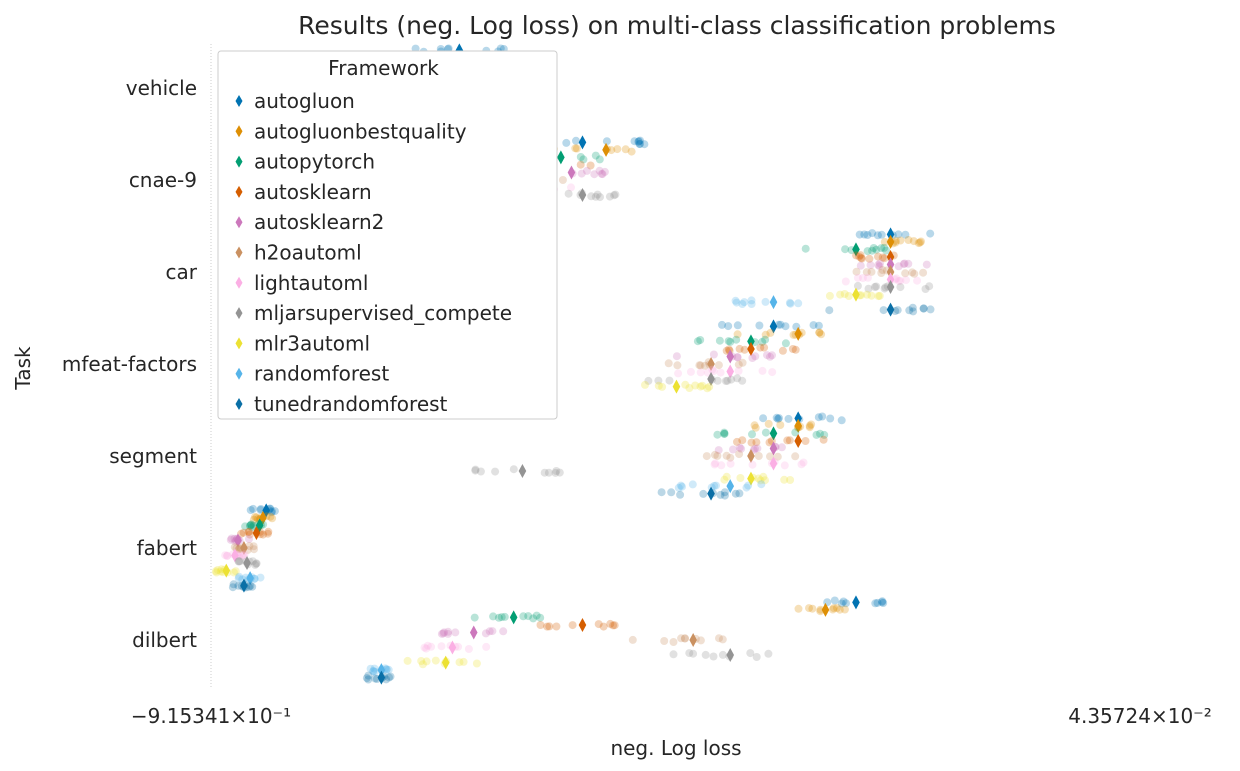  Describe the element at coordinates (129, 364) in the screenshot. I see `y-tick-label: mfeat-factors` at that location.